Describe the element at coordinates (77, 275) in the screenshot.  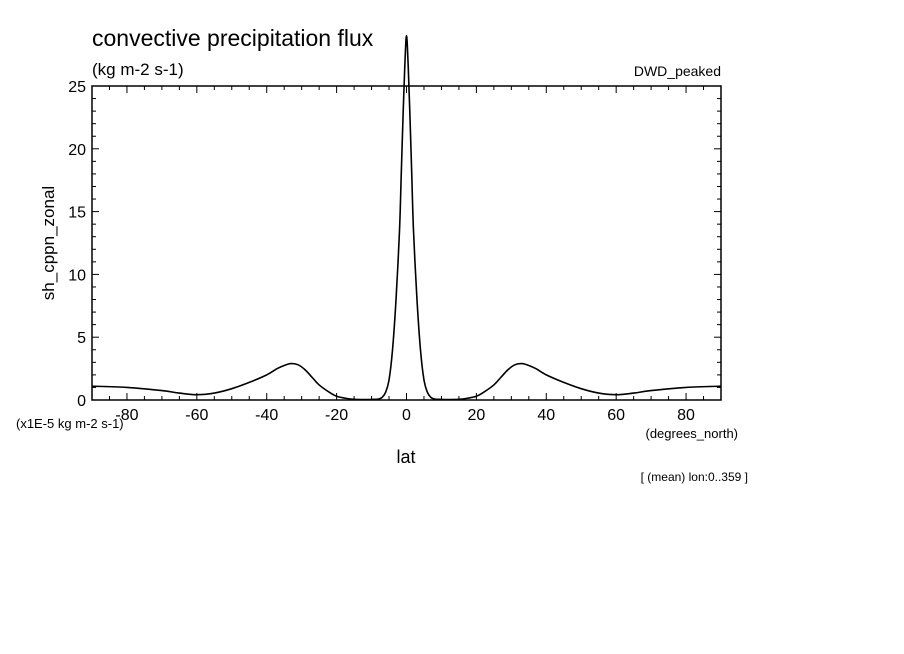
I see `y-tick-label: 10` at that location.